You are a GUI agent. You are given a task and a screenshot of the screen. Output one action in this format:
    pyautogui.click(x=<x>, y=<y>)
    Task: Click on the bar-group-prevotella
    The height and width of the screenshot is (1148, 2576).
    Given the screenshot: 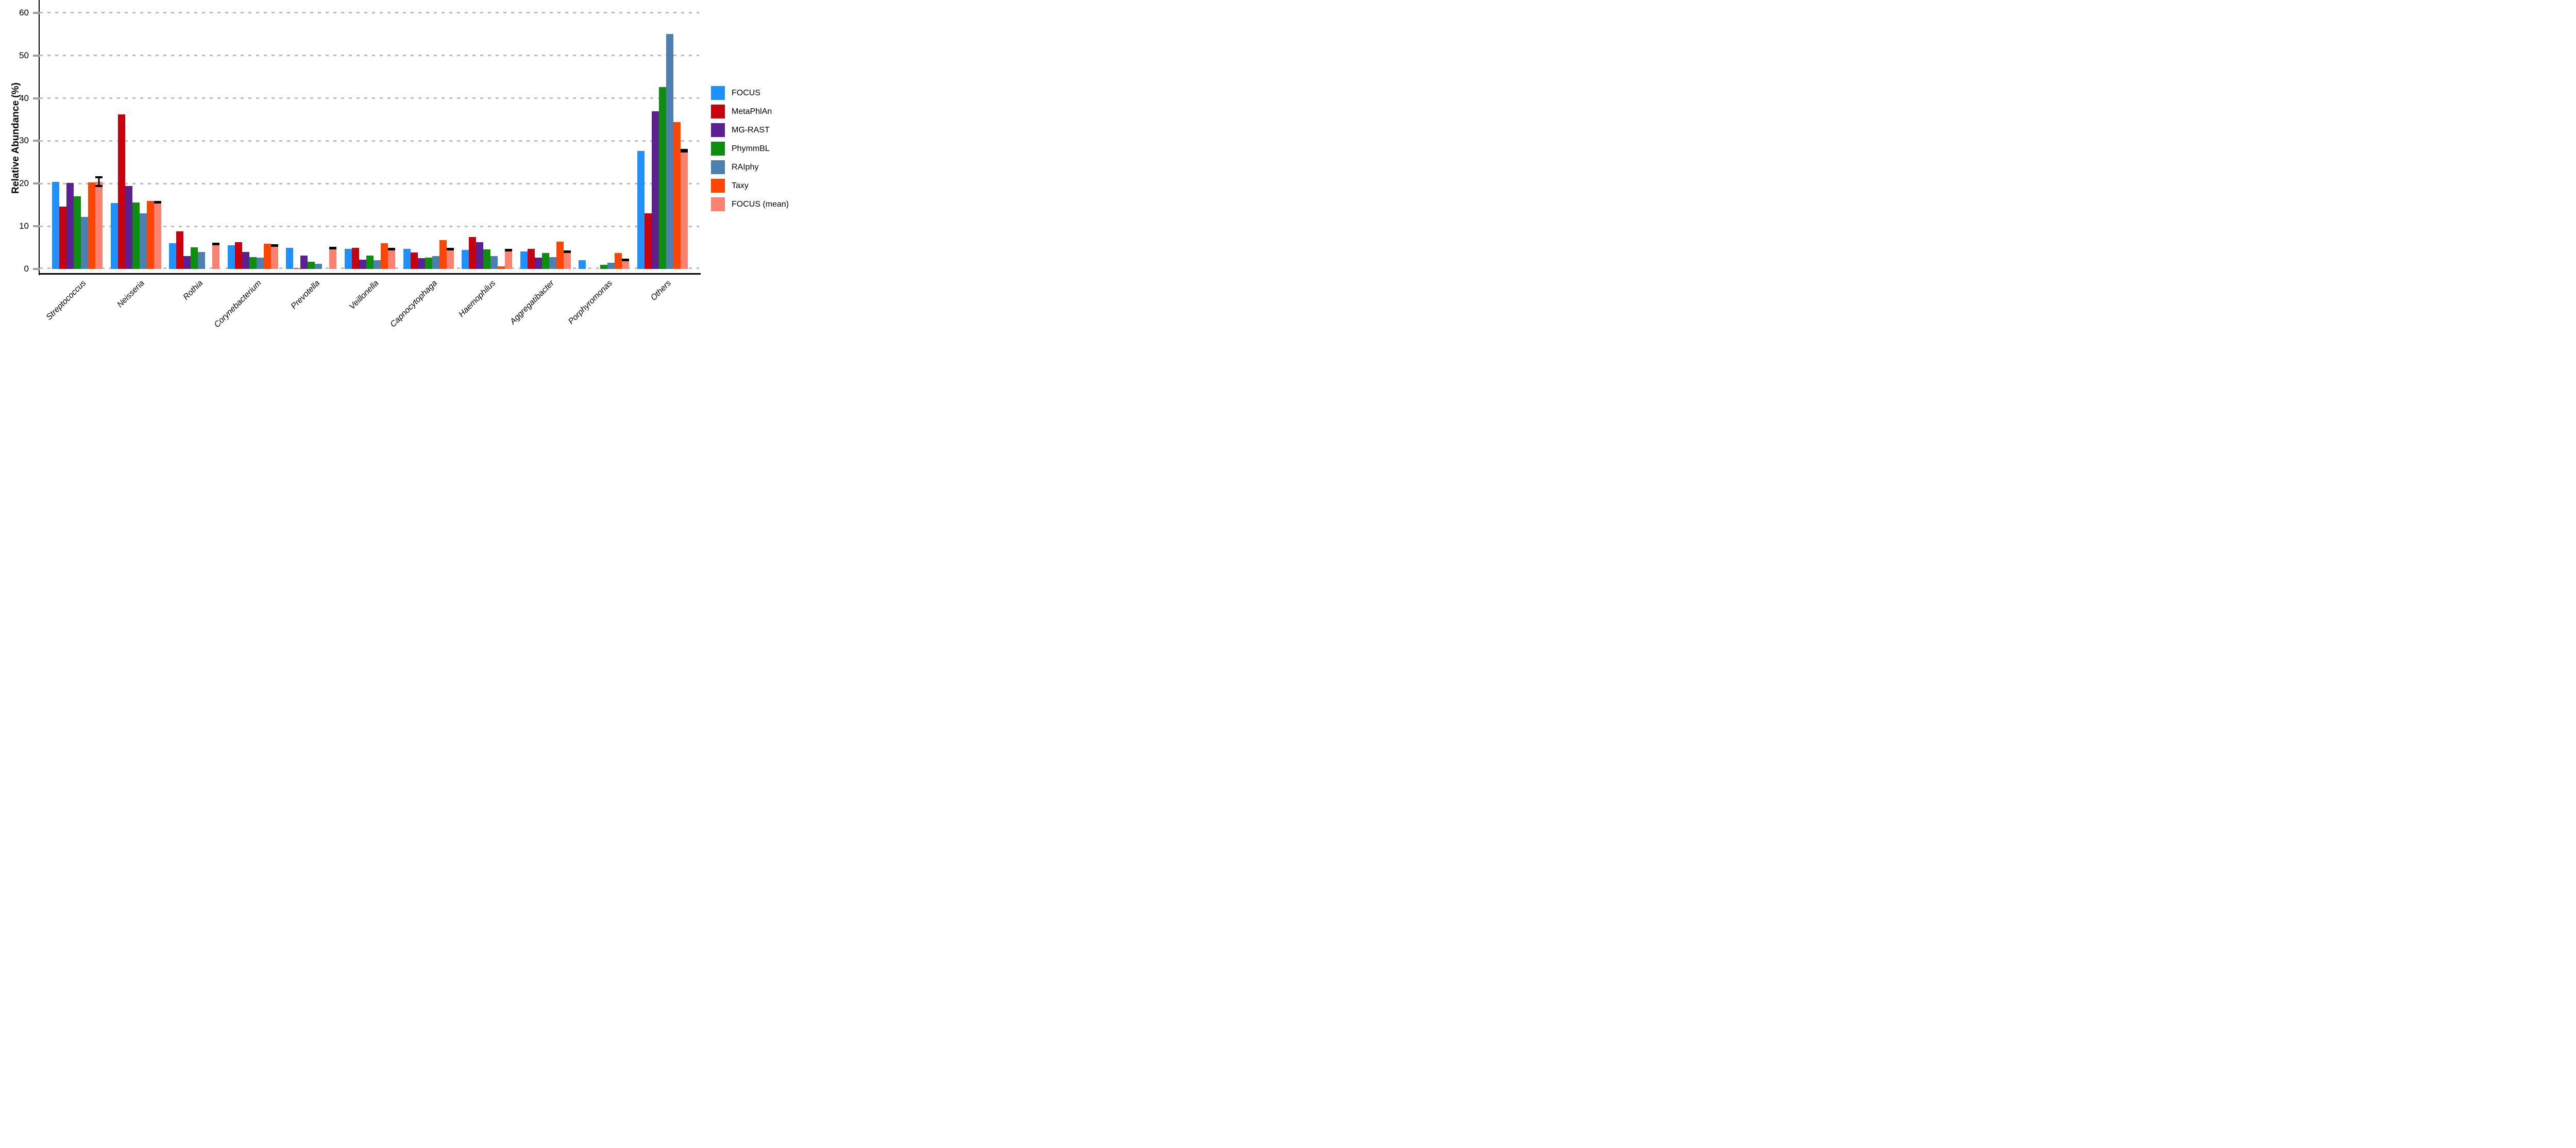 What is the action you would take?
    pyautogui.click(x=311, y=136)
    